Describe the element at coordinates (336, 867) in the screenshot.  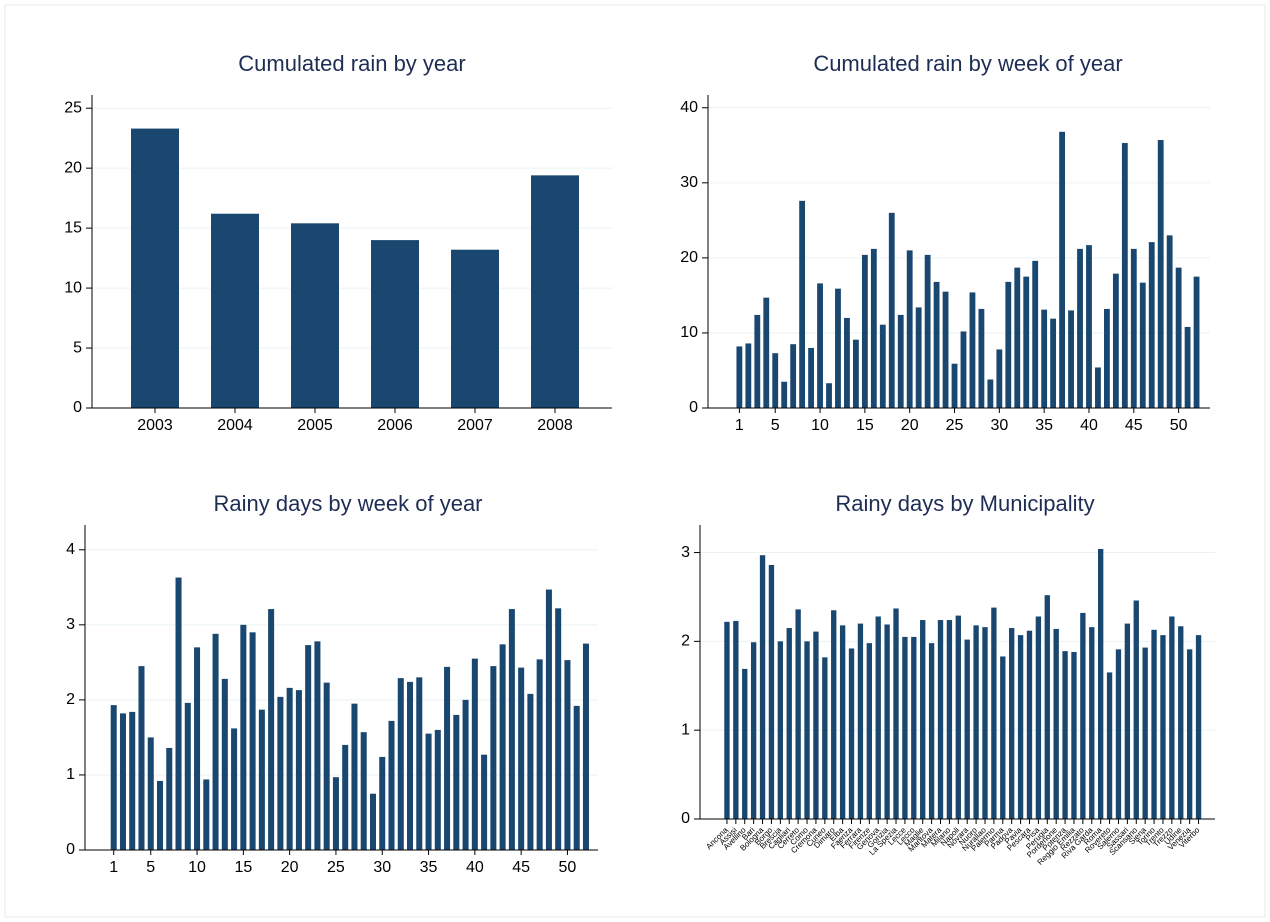
I see `x-tick-label: 25` at that location.